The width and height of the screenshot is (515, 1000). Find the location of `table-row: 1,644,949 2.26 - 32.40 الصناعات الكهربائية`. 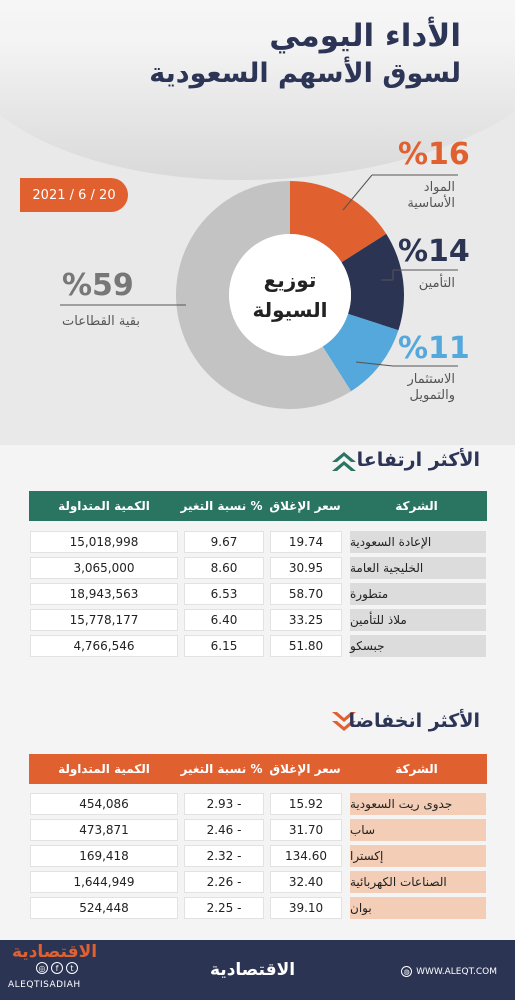

table-row: 1,644,949 2.26 - 32.40 الصناعات الكهربائية is located at coordinates (258, 882).